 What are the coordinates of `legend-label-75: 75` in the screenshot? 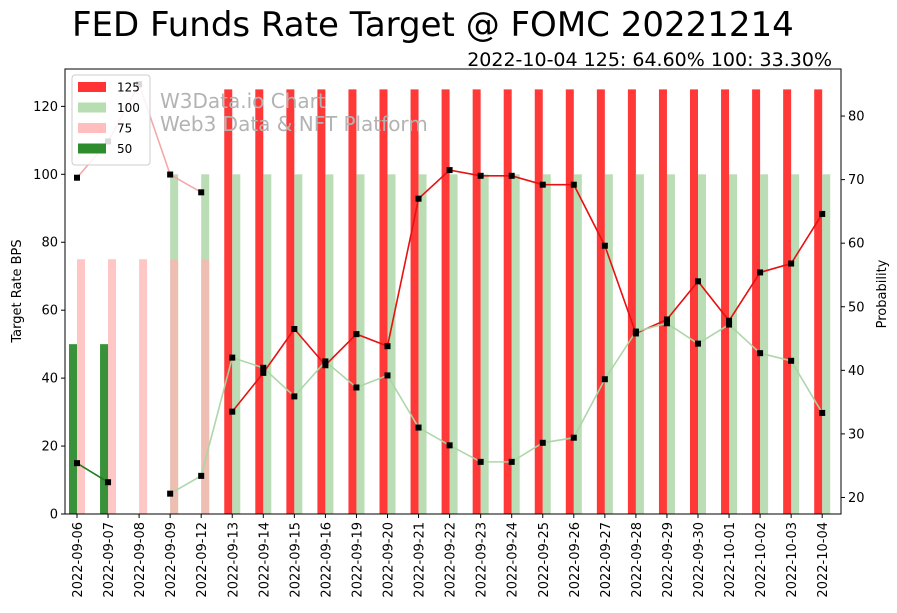 It's located at (124, 129).